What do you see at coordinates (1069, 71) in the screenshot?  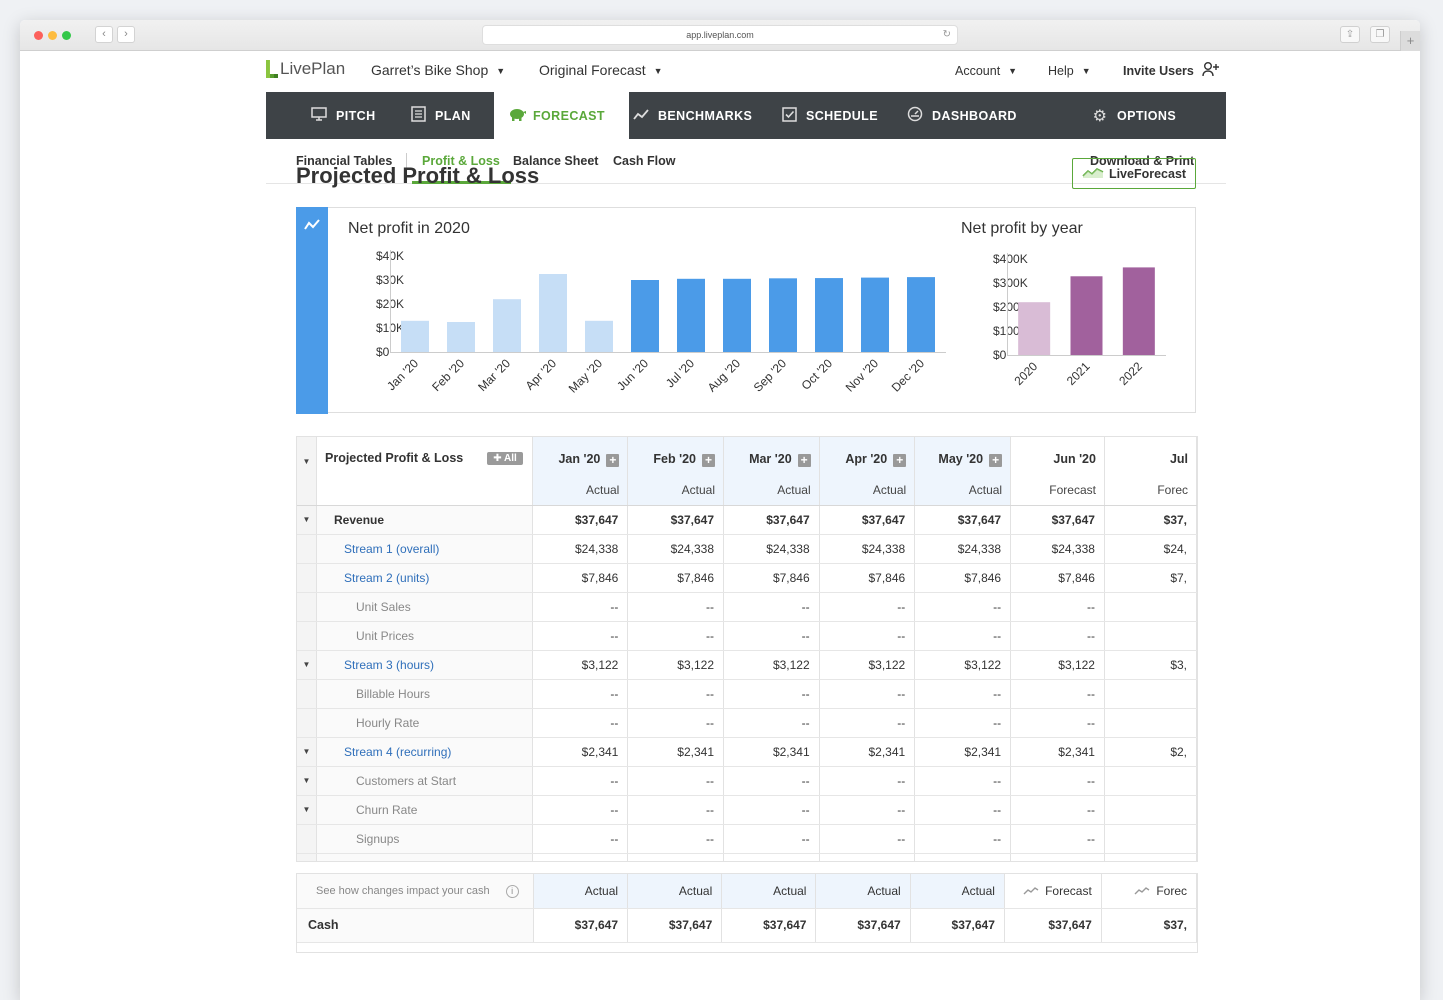 I see `help-menu: Help ▼` at bounding box center [1069, 71].